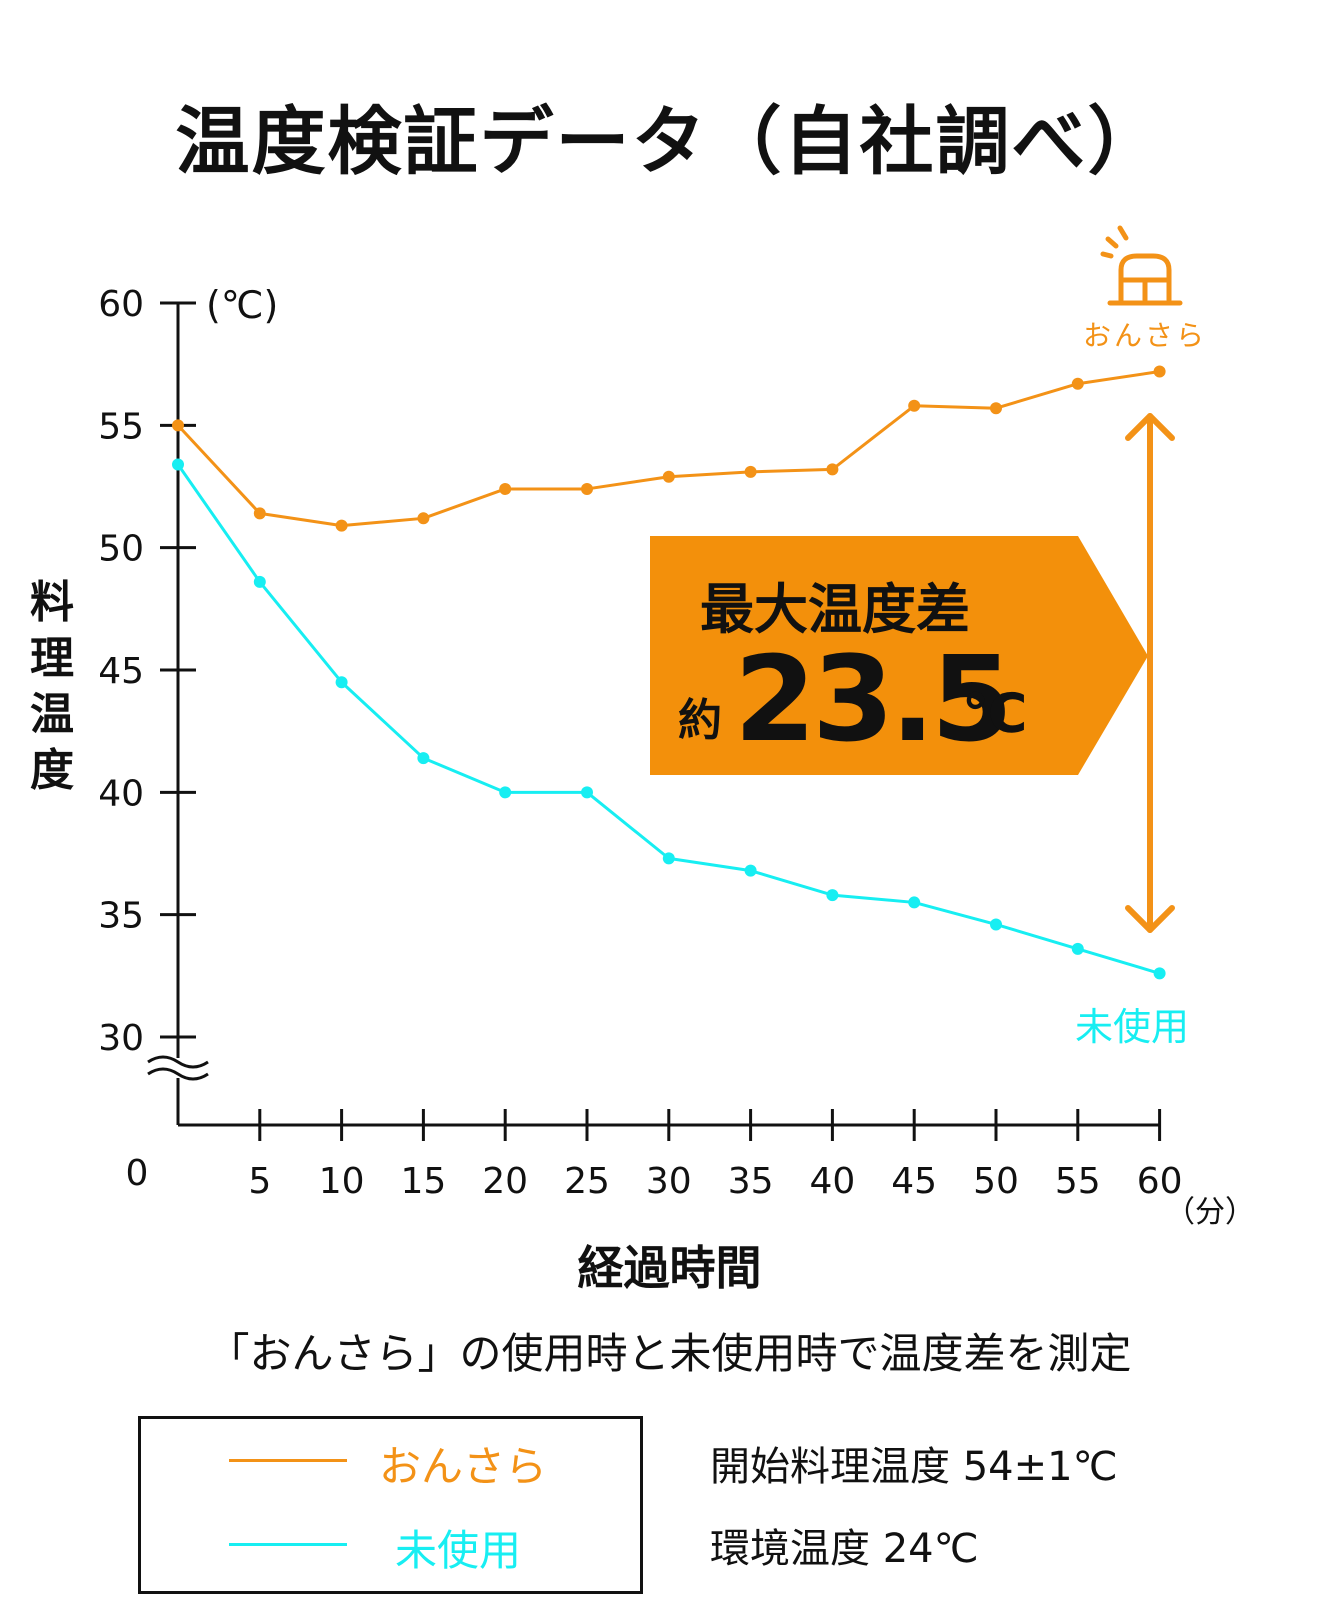  Describe the element at coordinates (835, 609) in the screenshot. I see `badge-line1: 最大温度差` at that location.